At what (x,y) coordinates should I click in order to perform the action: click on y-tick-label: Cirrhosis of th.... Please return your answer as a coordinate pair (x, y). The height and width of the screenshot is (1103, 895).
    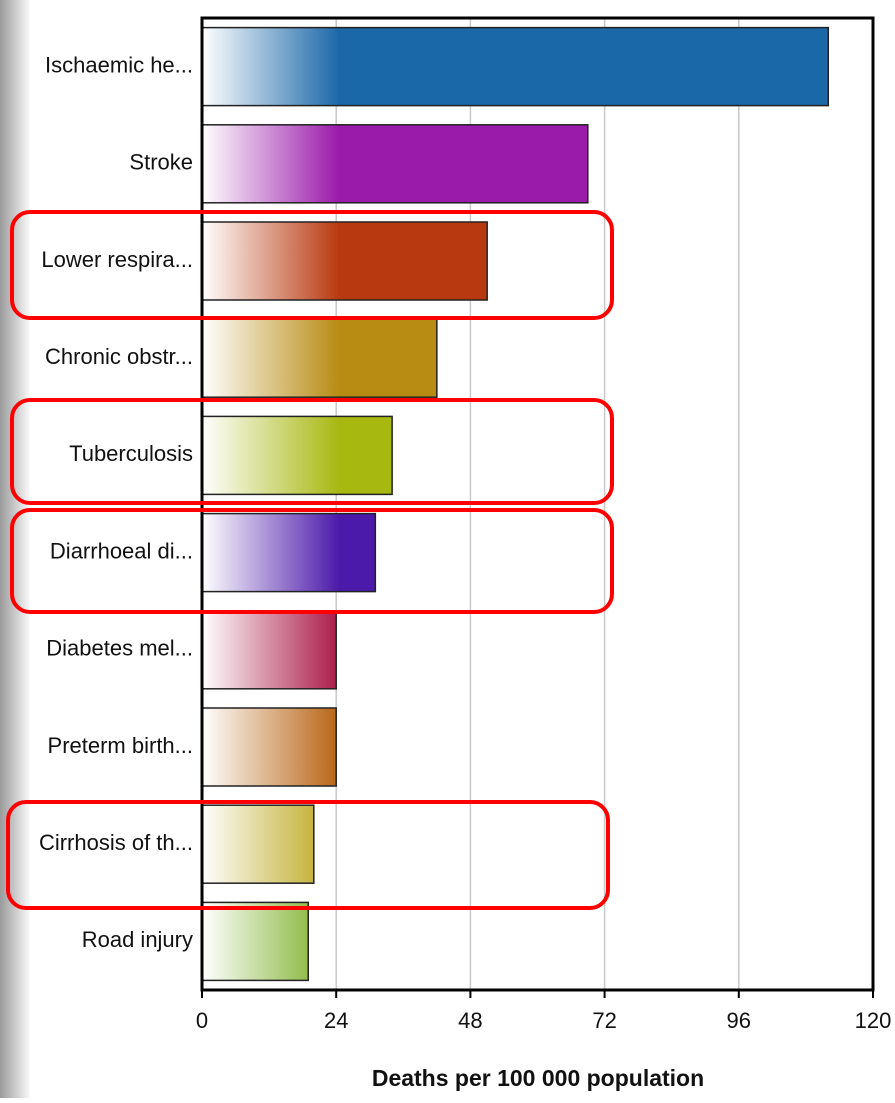
    Looking at the image, I should click on (116, 842).